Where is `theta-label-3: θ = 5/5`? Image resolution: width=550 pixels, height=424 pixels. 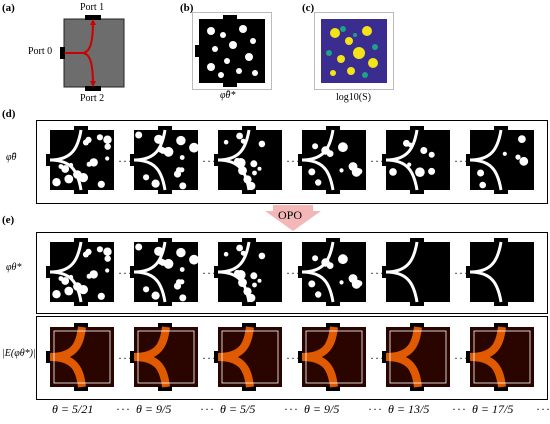
theta-label-3: θ = 5/5 is located at coordinates (238, 409).